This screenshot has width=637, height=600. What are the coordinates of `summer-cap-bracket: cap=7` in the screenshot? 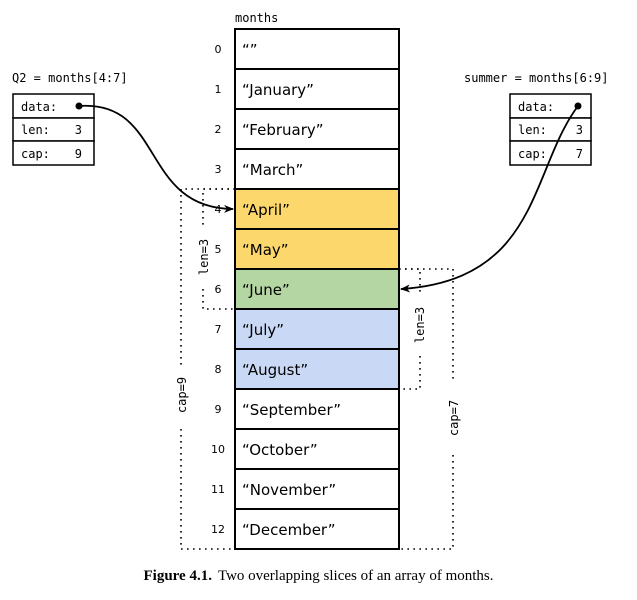 It's located at (430, 409).